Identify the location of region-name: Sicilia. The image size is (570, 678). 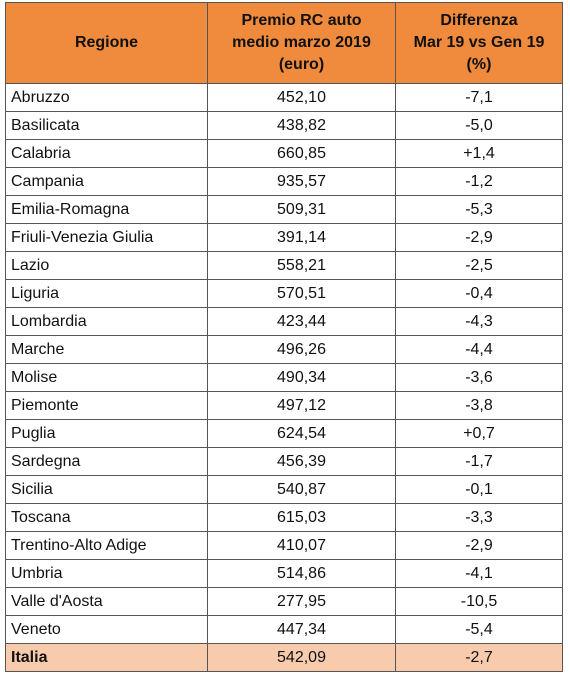
(106, 489).